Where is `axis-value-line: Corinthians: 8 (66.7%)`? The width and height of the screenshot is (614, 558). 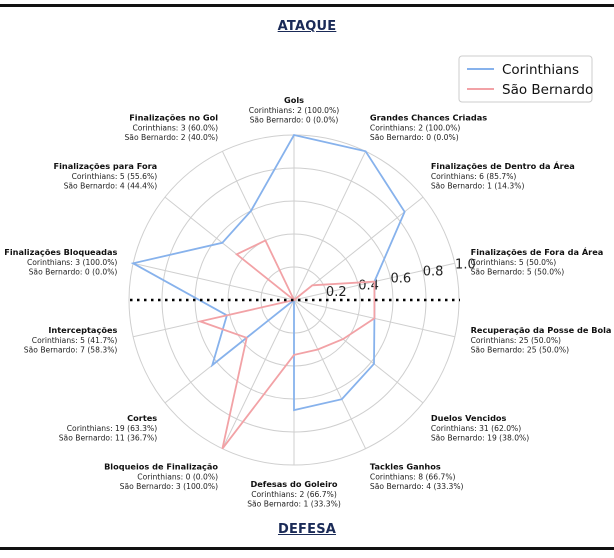
axis-value-line: Corinthians: 8 (66.7%) is located at coordinates (413, 477).